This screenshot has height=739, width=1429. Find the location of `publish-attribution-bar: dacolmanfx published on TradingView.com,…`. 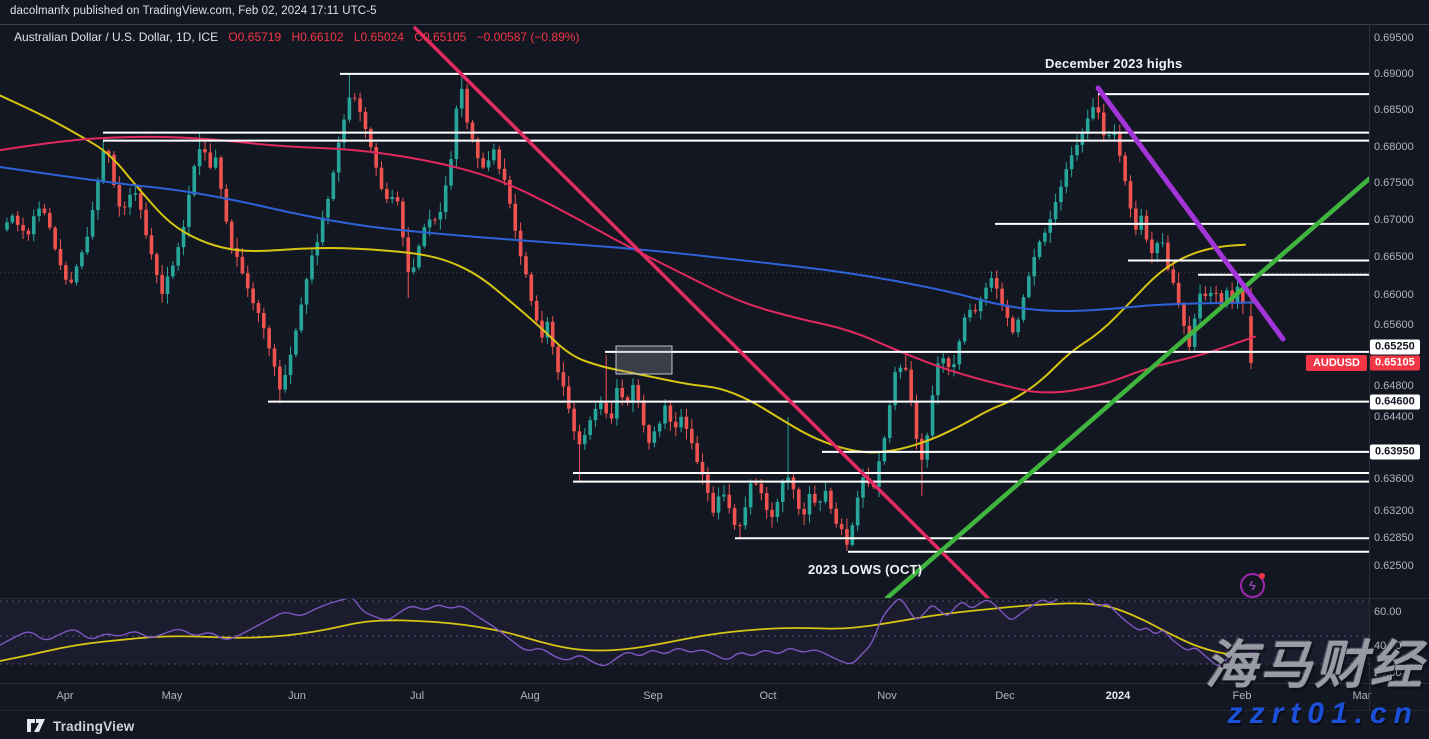

publish-attribution-bar: dacolmanfx published on TradingView.com,… is located at coordinates (714, 12).